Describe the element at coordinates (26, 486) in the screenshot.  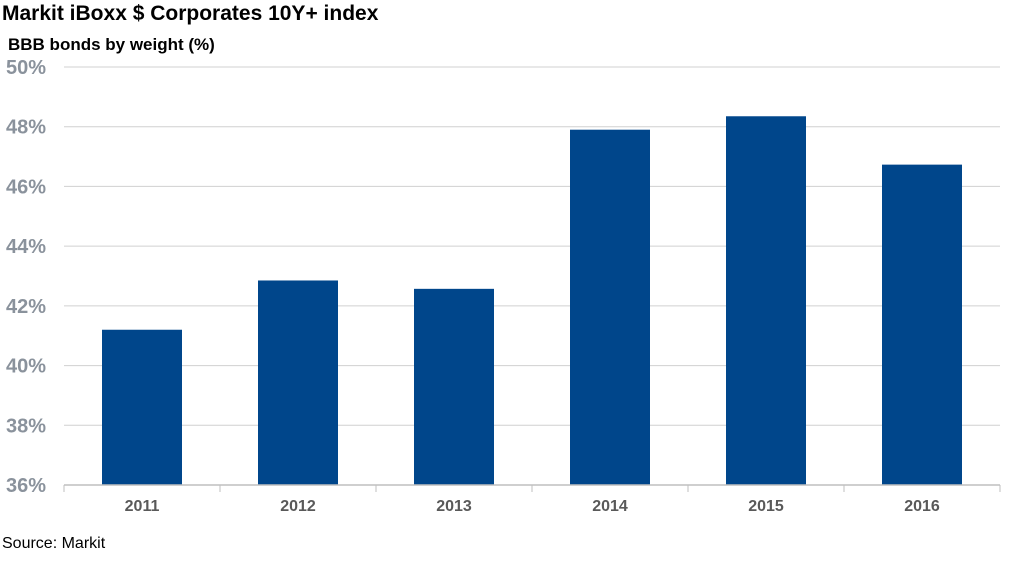
I see `y-tick-label: 36%` at that location.